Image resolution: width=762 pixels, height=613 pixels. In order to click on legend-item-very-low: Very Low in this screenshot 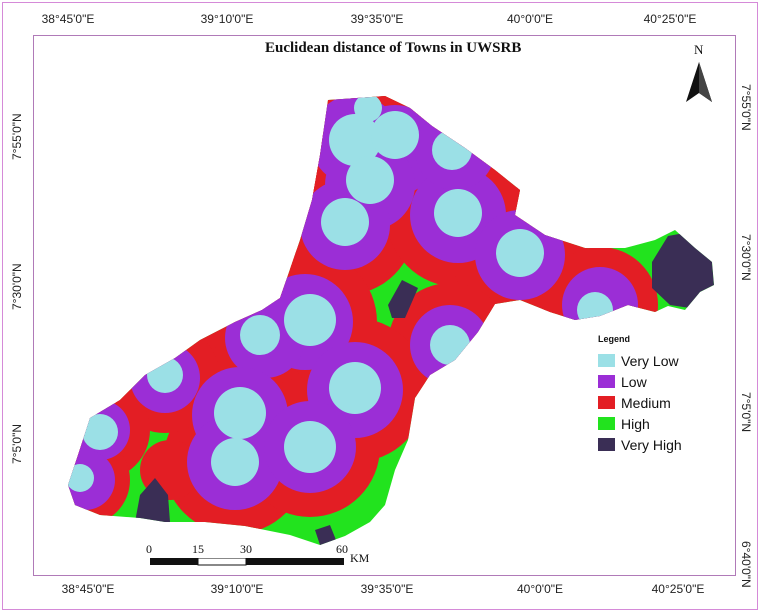, I will do `click(640, 360)`.